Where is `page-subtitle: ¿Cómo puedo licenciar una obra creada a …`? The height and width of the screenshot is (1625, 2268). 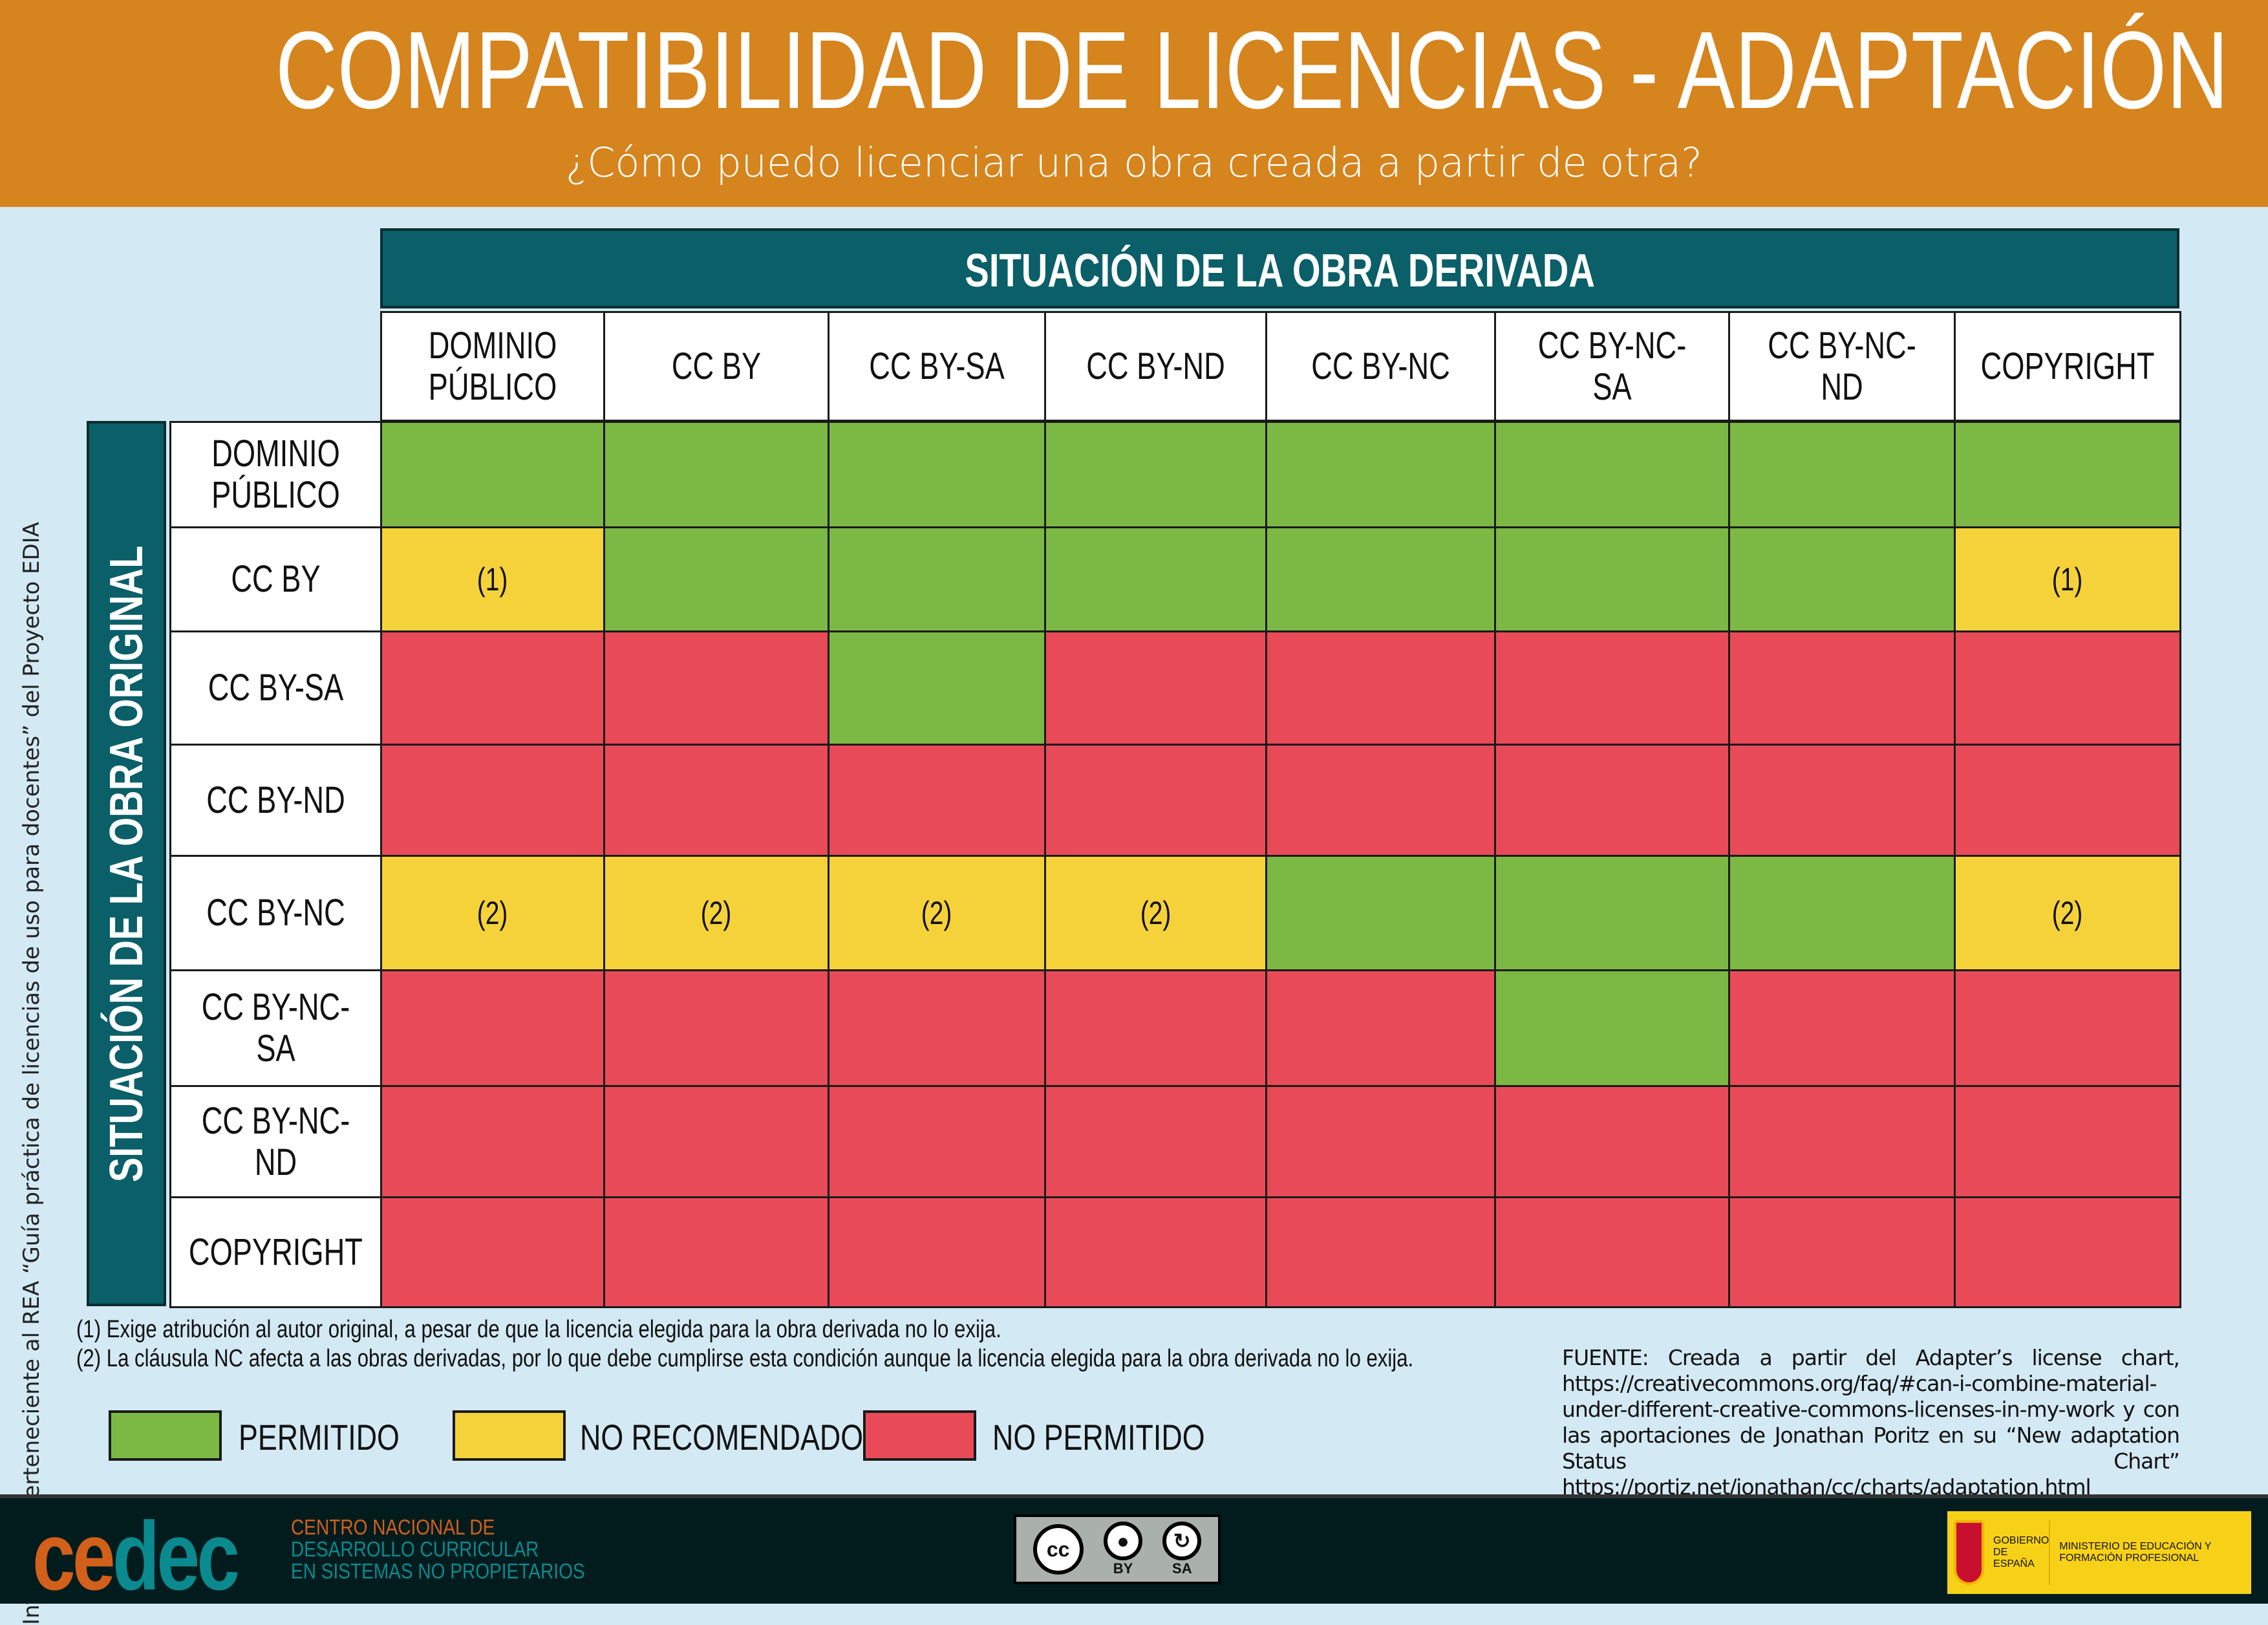 page-subtitle: ¿Cómo puedo licenciar una obra creada a … is located at coordinates (1134, 163).